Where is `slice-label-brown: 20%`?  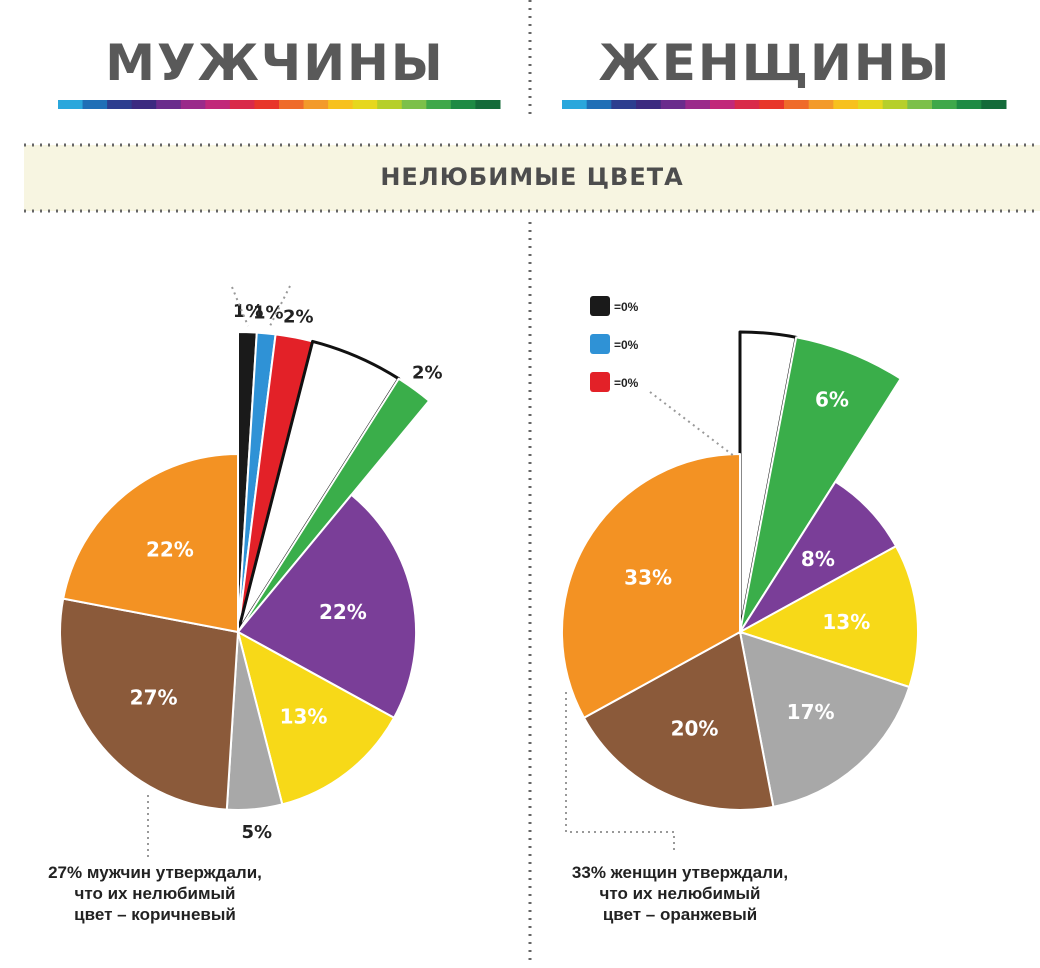
slice-label-brown: 20% is located at coordinates (695, 729).